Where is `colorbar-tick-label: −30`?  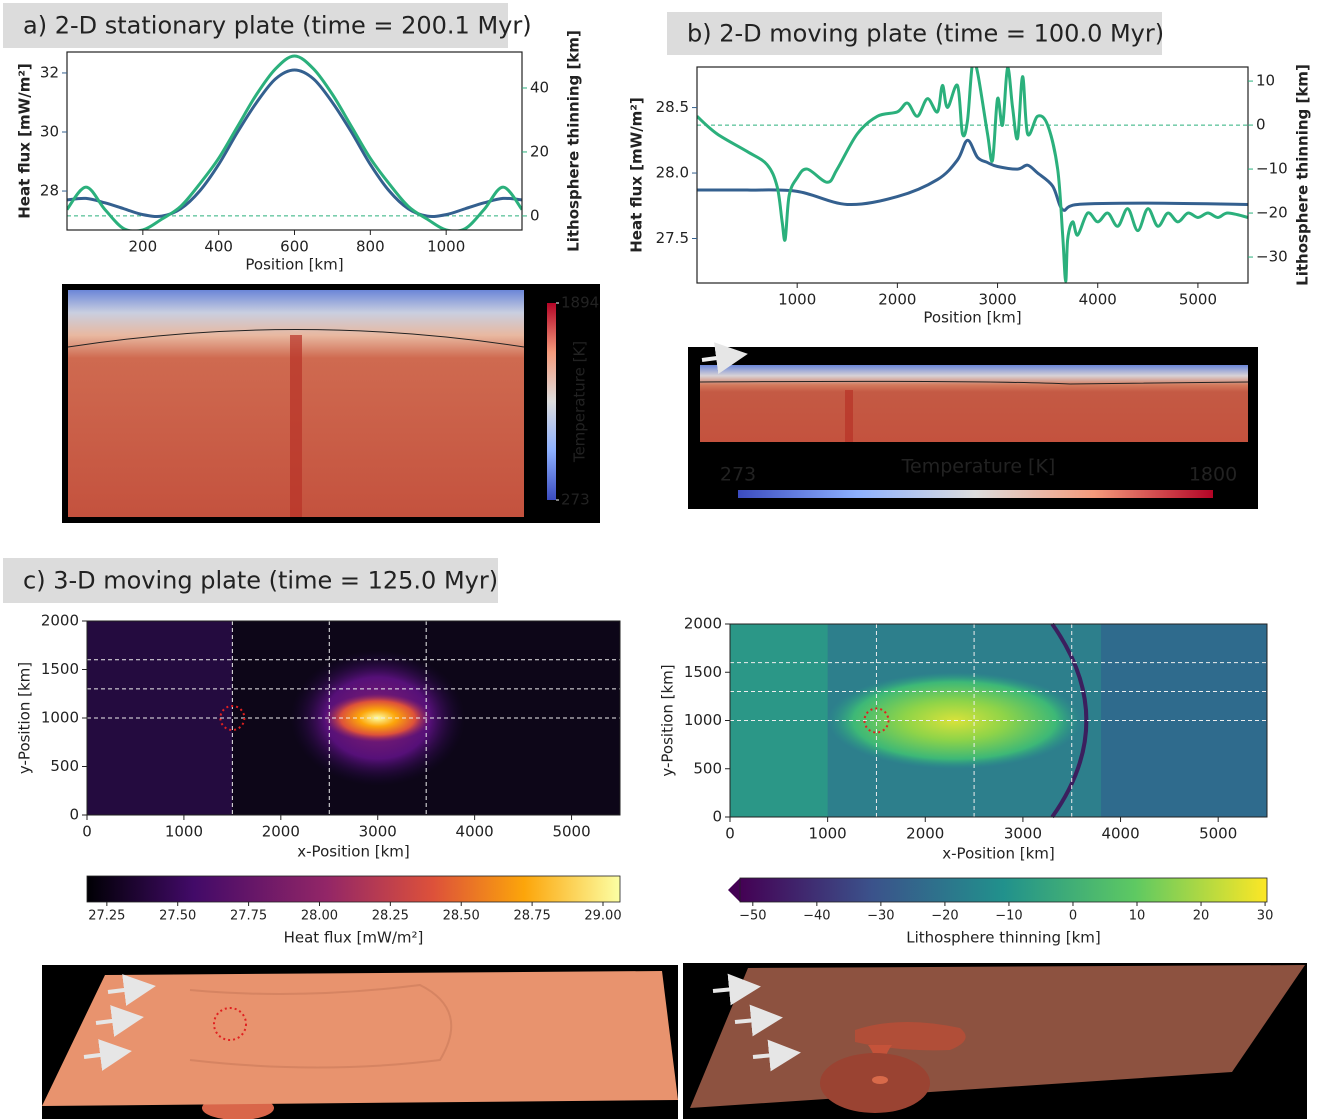
colorbar-tick-label: −30 is located at coordinates (880, 916).